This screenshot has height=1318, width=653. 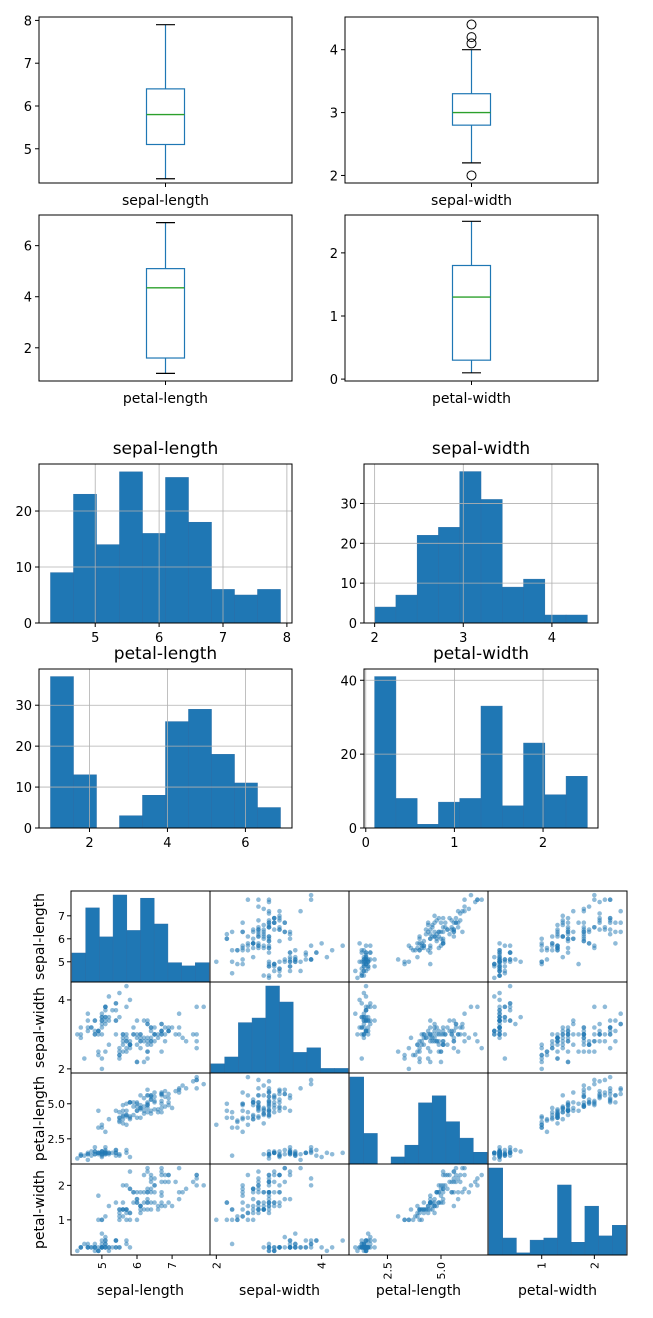 I want to click on outlier-point, so click(x=471, y=37).